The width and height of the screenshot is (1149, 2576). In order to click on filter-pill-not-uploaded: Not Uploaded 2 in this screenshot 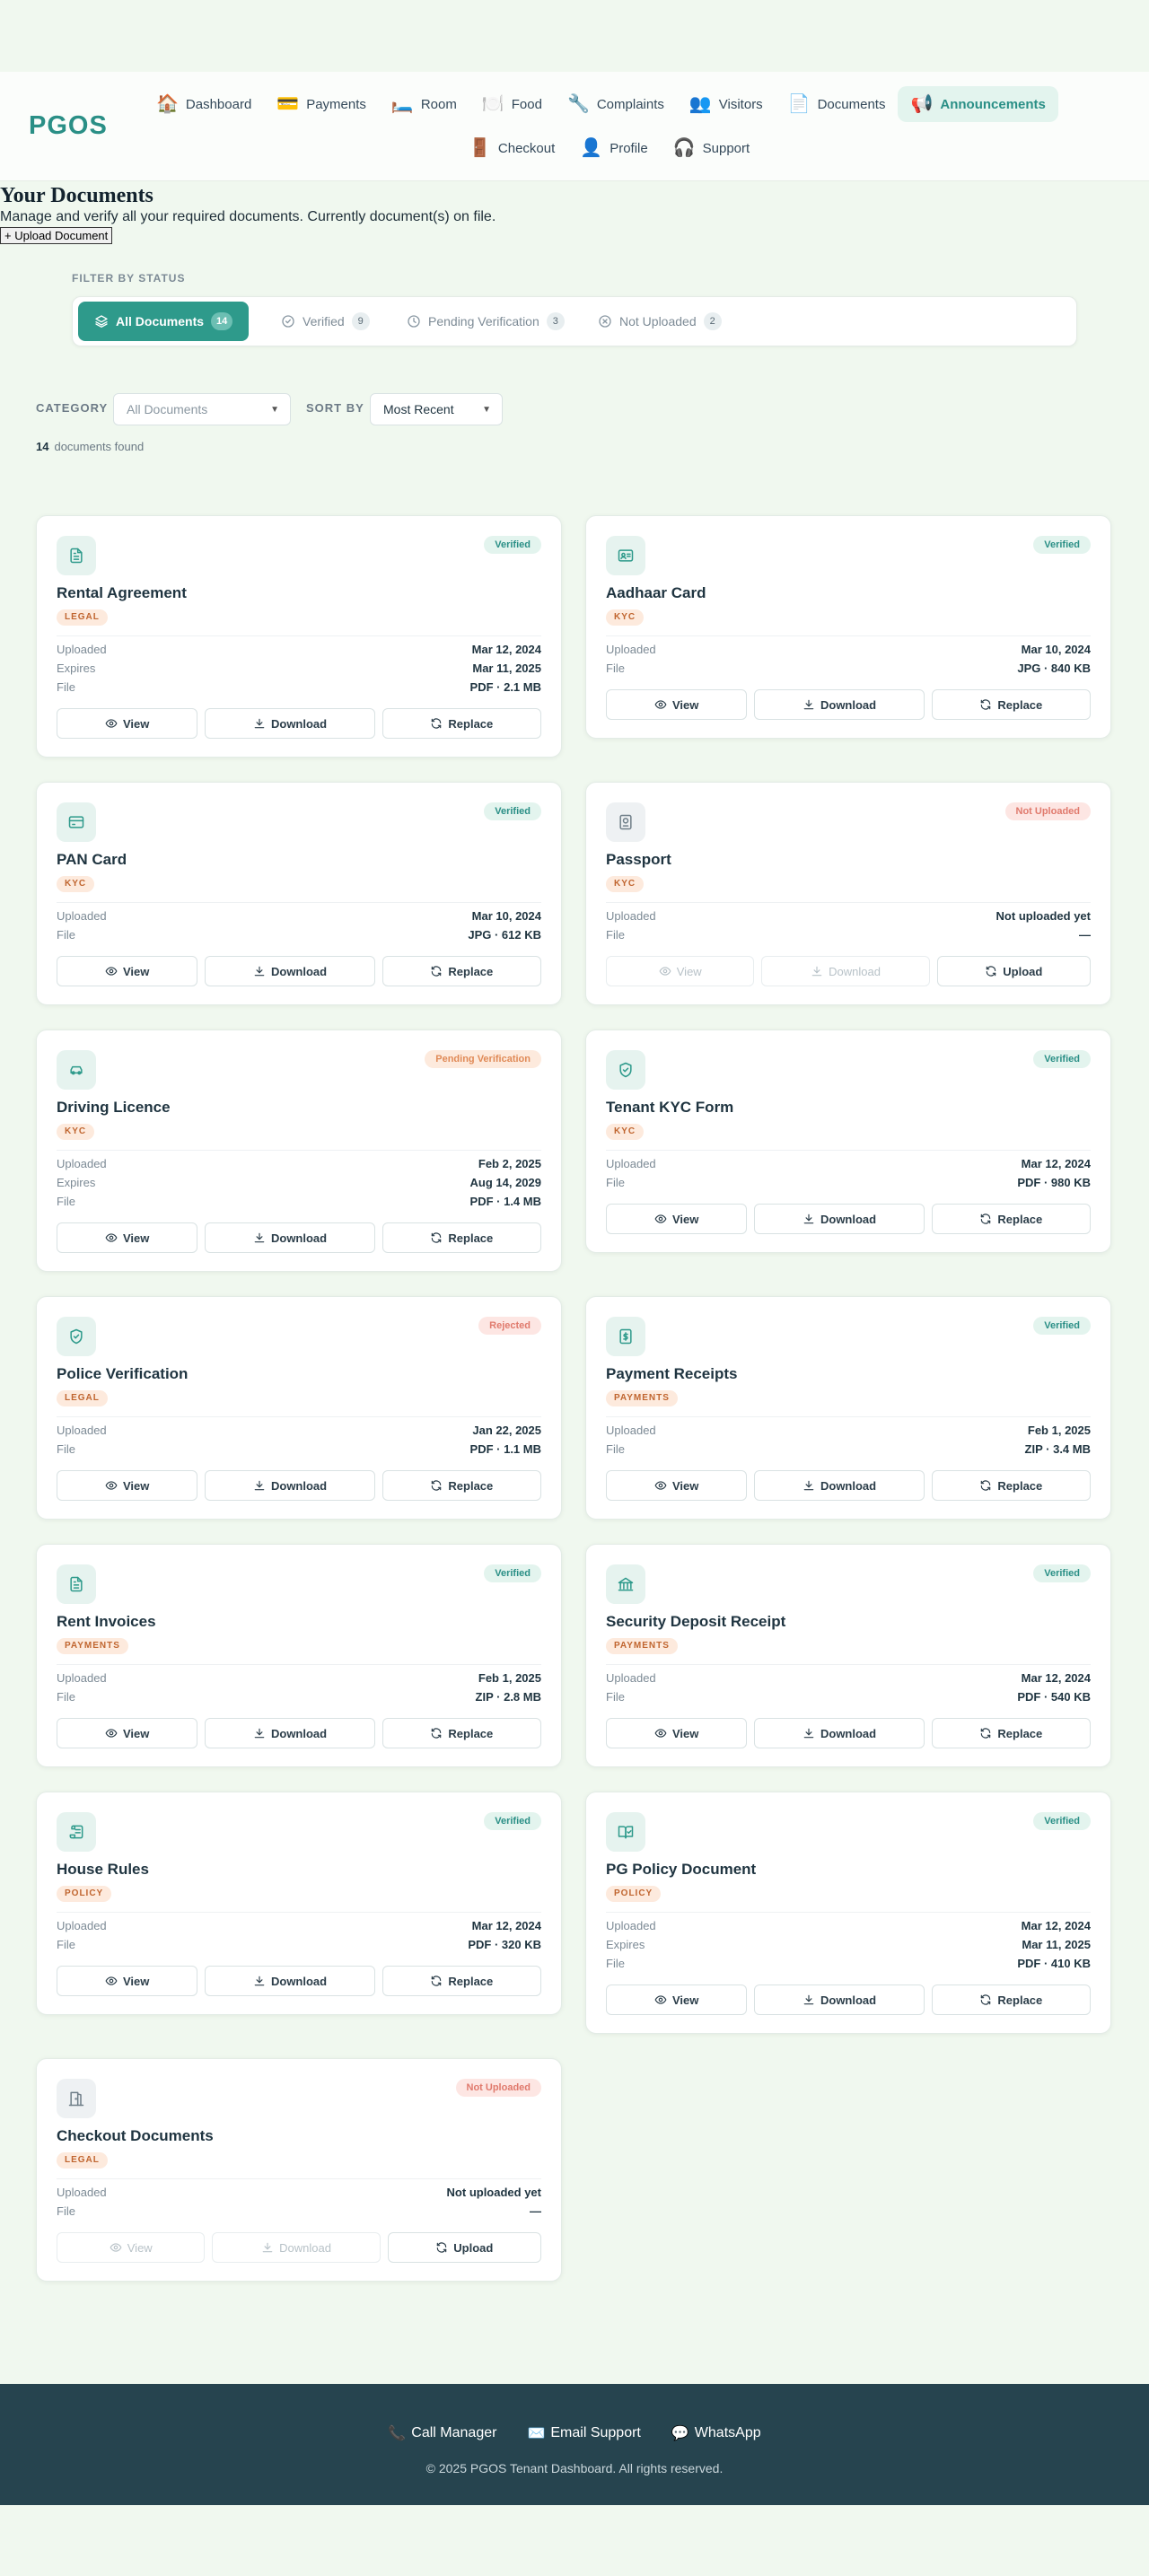, I will do `click(660, 321)`.